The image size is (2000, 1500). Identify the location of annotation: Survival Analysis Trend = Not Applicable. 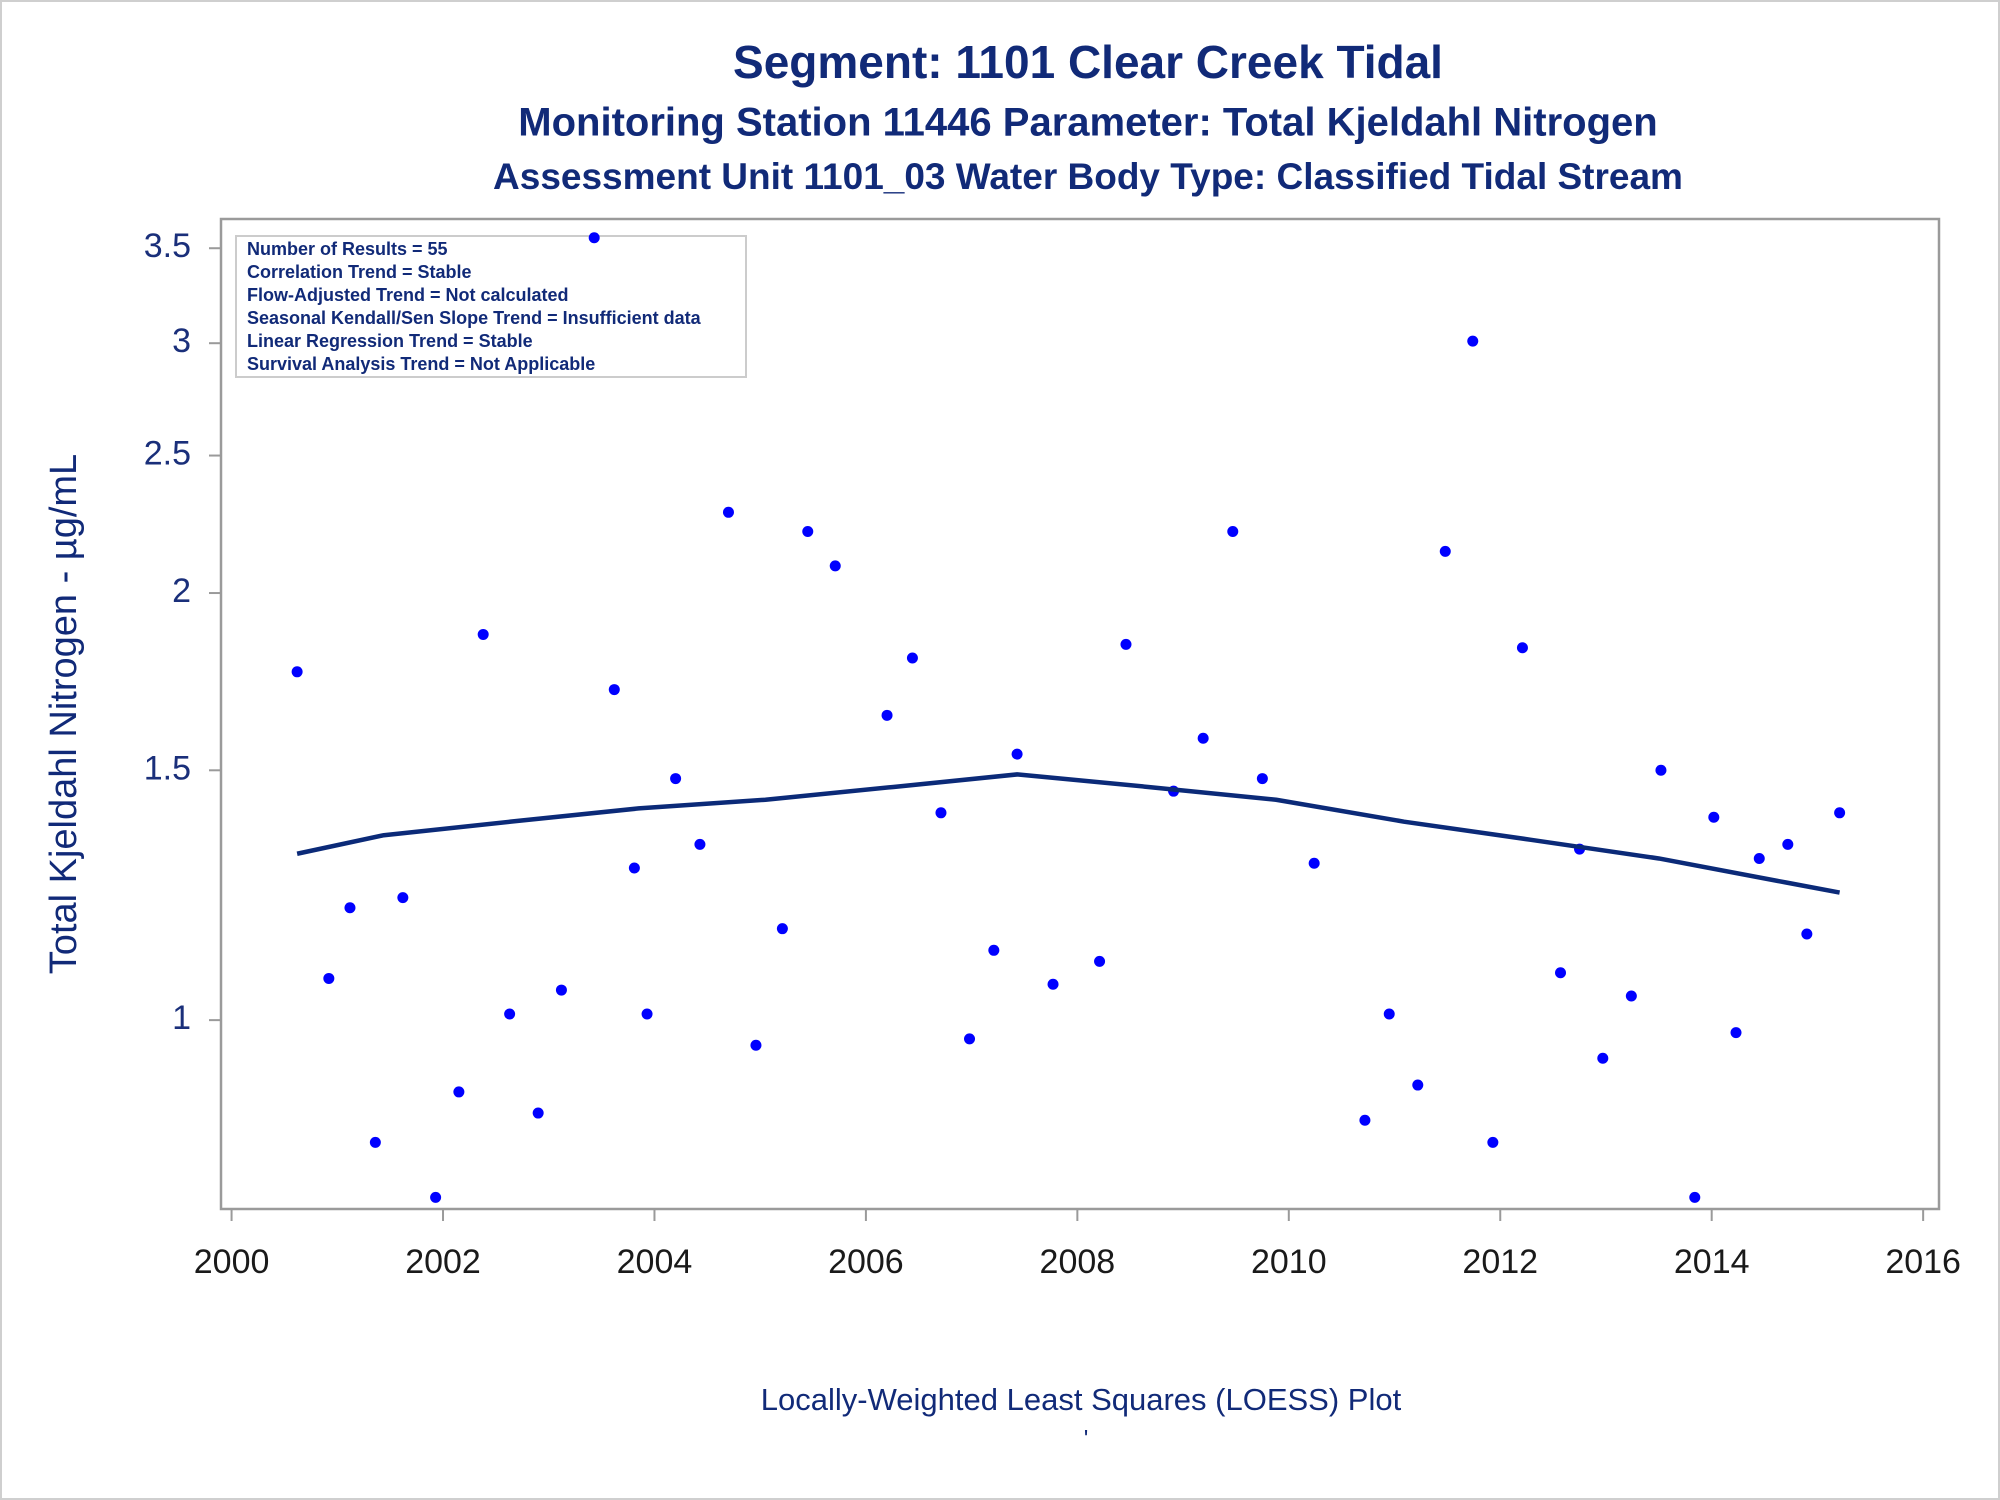
(421, 364).